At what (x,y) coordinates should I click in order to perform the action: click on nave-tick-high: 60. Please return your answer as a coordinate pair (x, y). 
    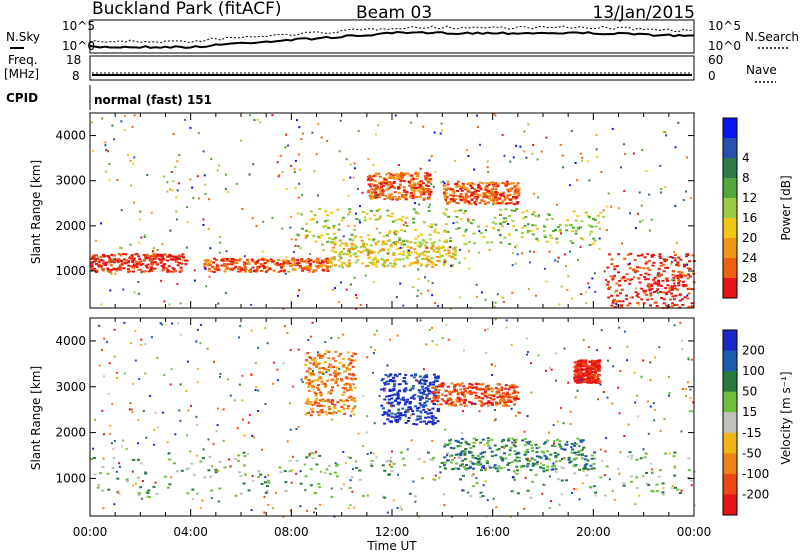
    Looking at the image, I should click on (715, 60).